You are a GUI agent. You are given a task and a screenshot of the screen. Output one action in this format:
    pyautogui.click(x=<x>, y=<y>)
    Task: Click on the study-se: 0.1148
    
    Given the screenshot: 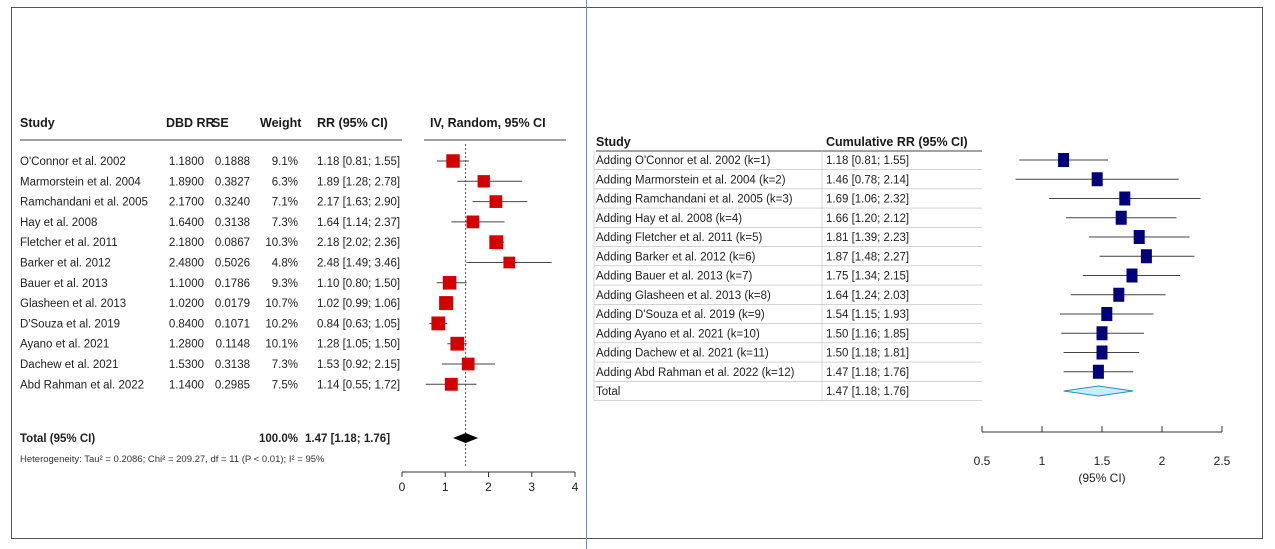 What is the action you would take?
    pyautogui.click(x=233, y=345)
    